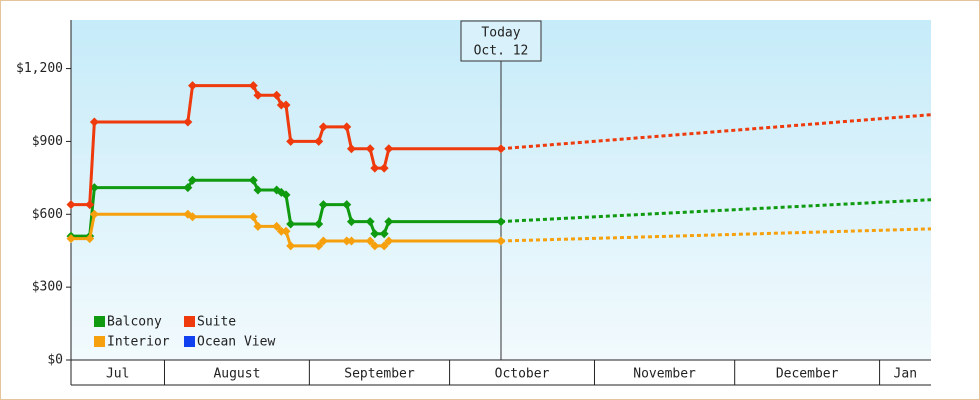  What do you see at coordinates (47, 287) in the screenshot?
I see `y-tick-label: $300` at bounding box center [47, 287].